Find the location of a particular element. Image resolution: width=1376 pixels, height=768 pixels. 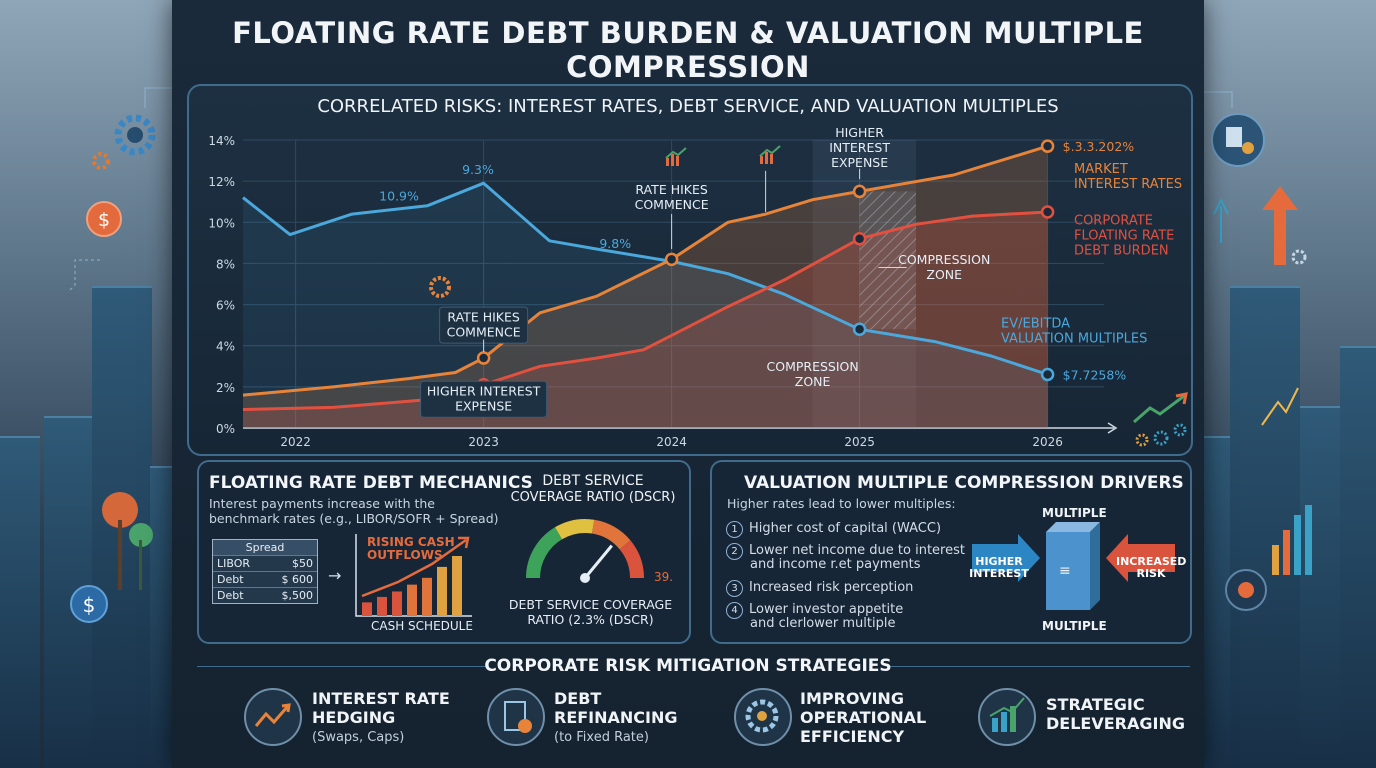

driver-item: 1 Higher cost of capital (WACC) is located at coordinates (833, 529).